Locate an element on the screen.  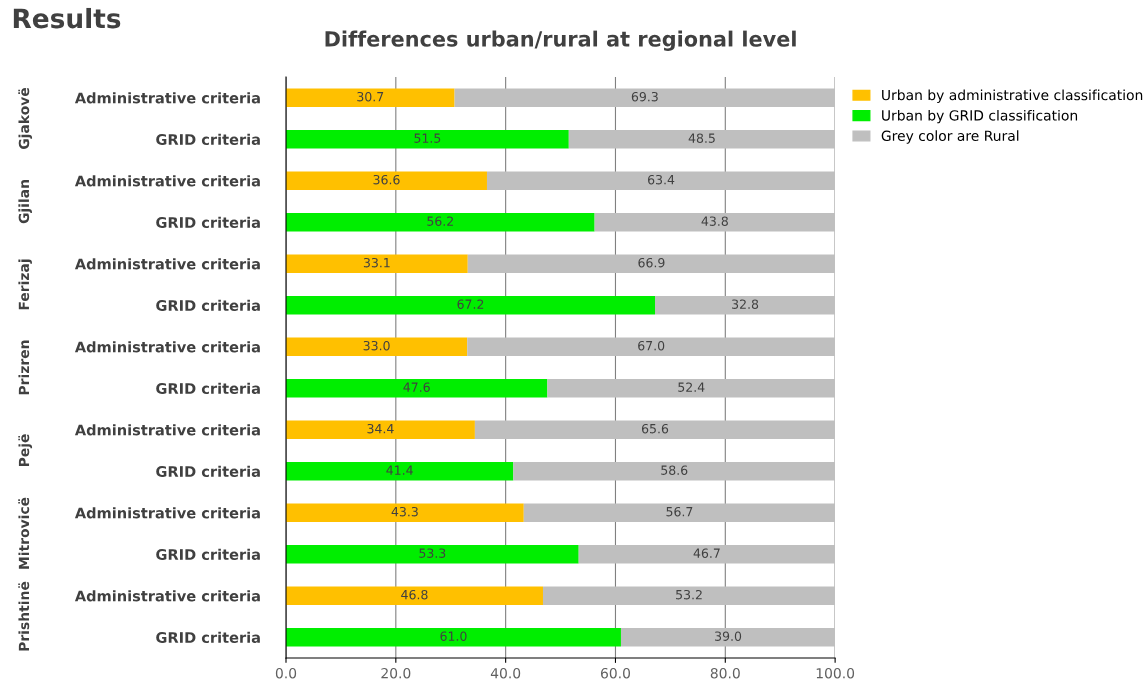
data-label: 53.2 is located at coordinates (689, 594).